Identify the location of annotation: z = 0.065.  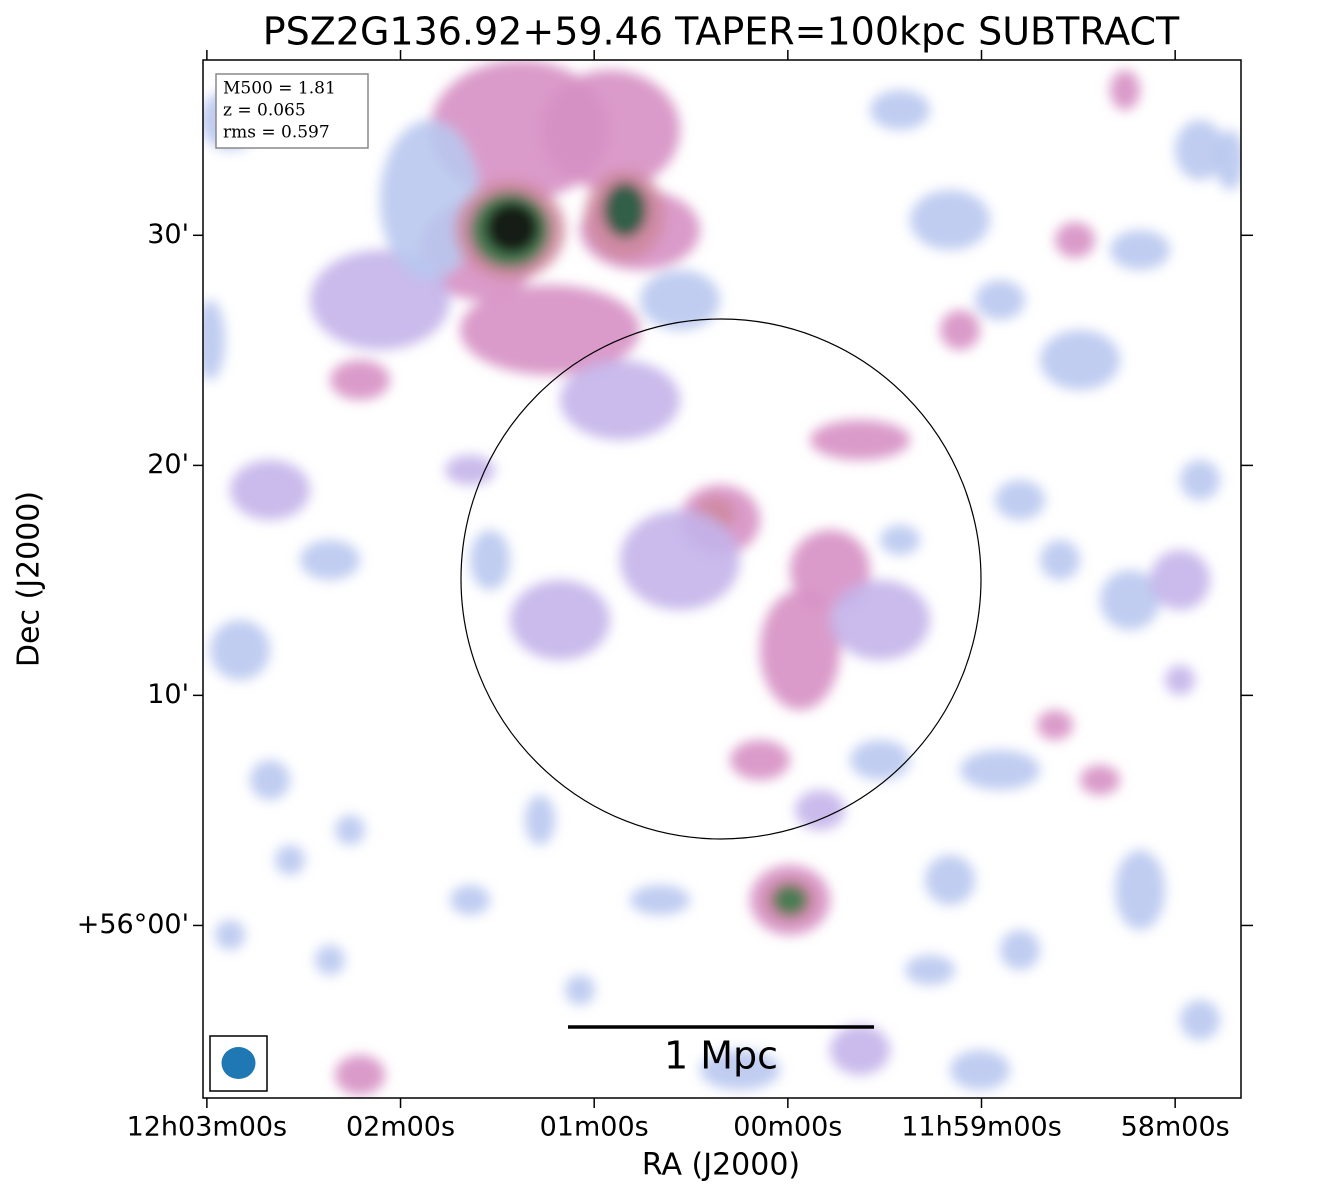
(264, 111).